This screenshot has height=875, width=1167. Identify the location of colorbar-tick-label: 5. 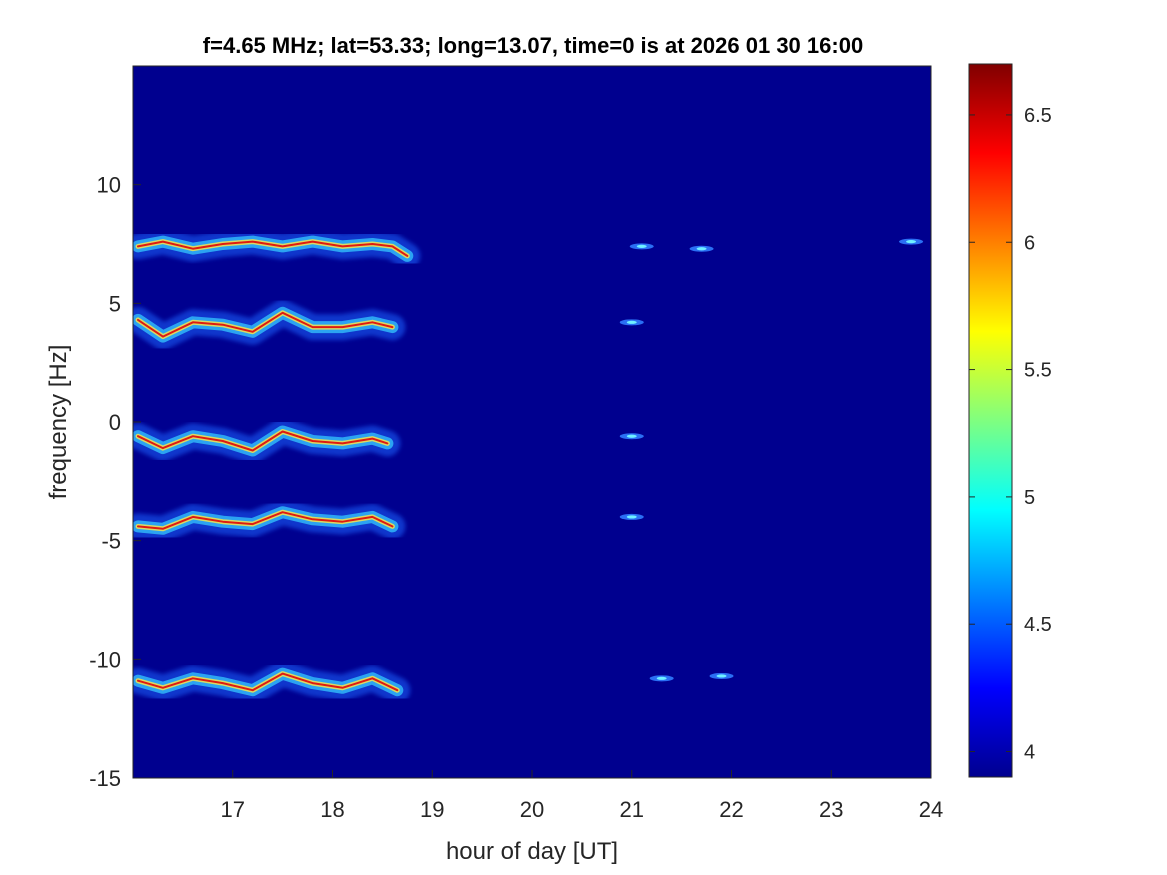
(1029, 498).